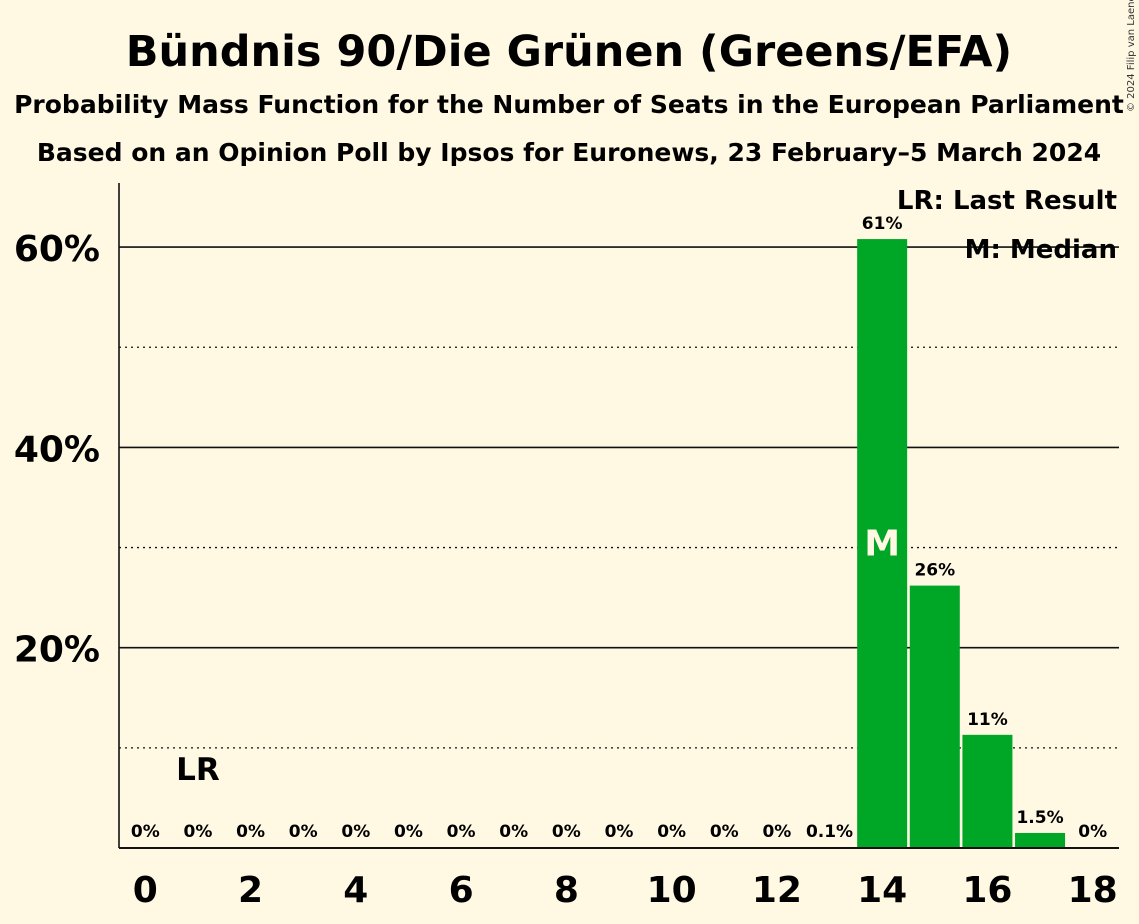 The image size is (1139, 924). I want to click on y-tick-label: 20%, so click(57, 650).